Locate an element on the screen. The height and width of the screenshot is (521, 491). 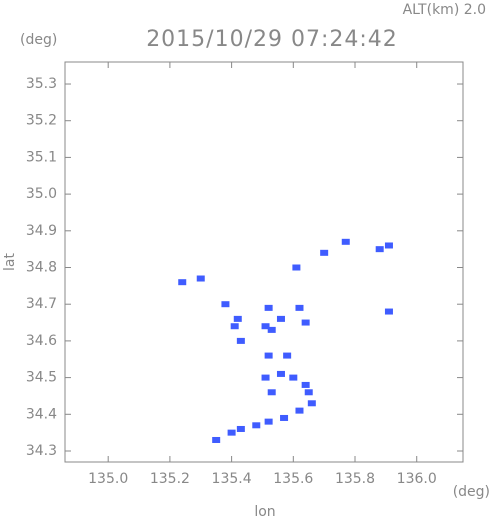
altitude-label: ALT(km) 2.0 is located at coordinates (444, 10).